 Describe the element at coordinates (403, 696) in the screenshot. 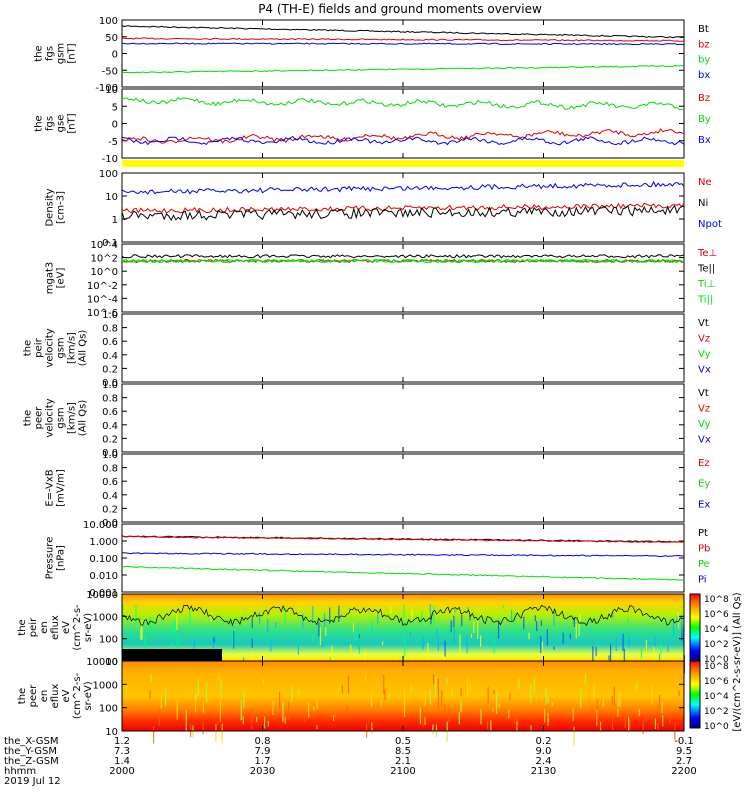

I see `peer_eflux-spectrogram` at that location.